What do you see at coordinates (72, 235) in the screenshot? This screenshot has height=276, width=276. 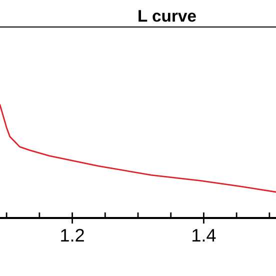 I see `x-tick-label: 1.2` at bounding box center [72, 235].